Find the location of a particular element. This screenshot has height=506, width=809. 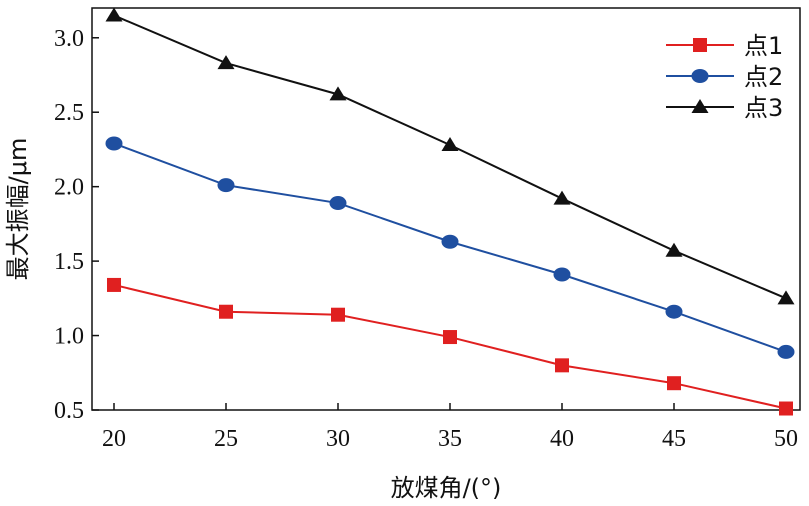

x-tick-label: 25 is located at coordinates (226, 439).